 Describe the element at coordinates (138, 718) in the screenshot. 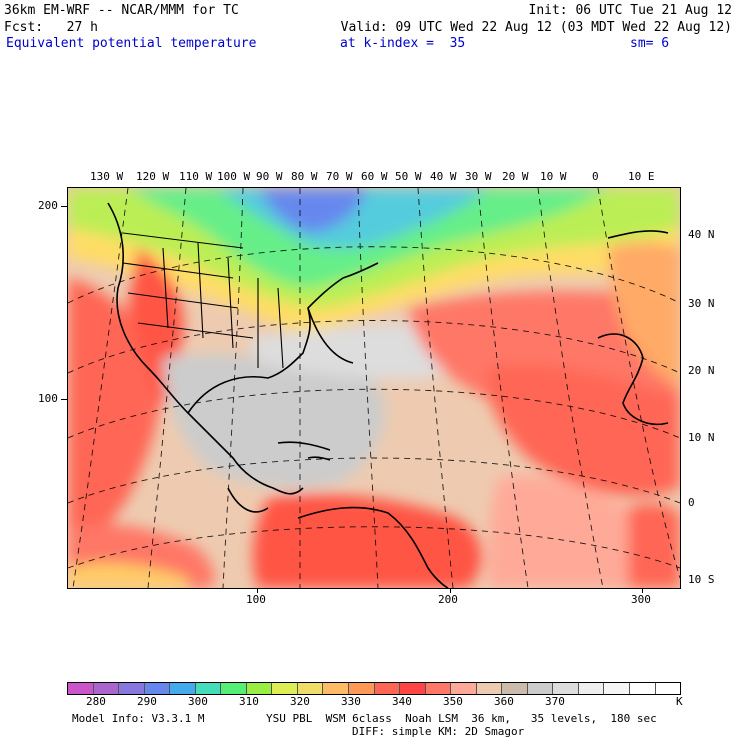

I see `model-info: Model Info: V3.3.1 M` at that location.